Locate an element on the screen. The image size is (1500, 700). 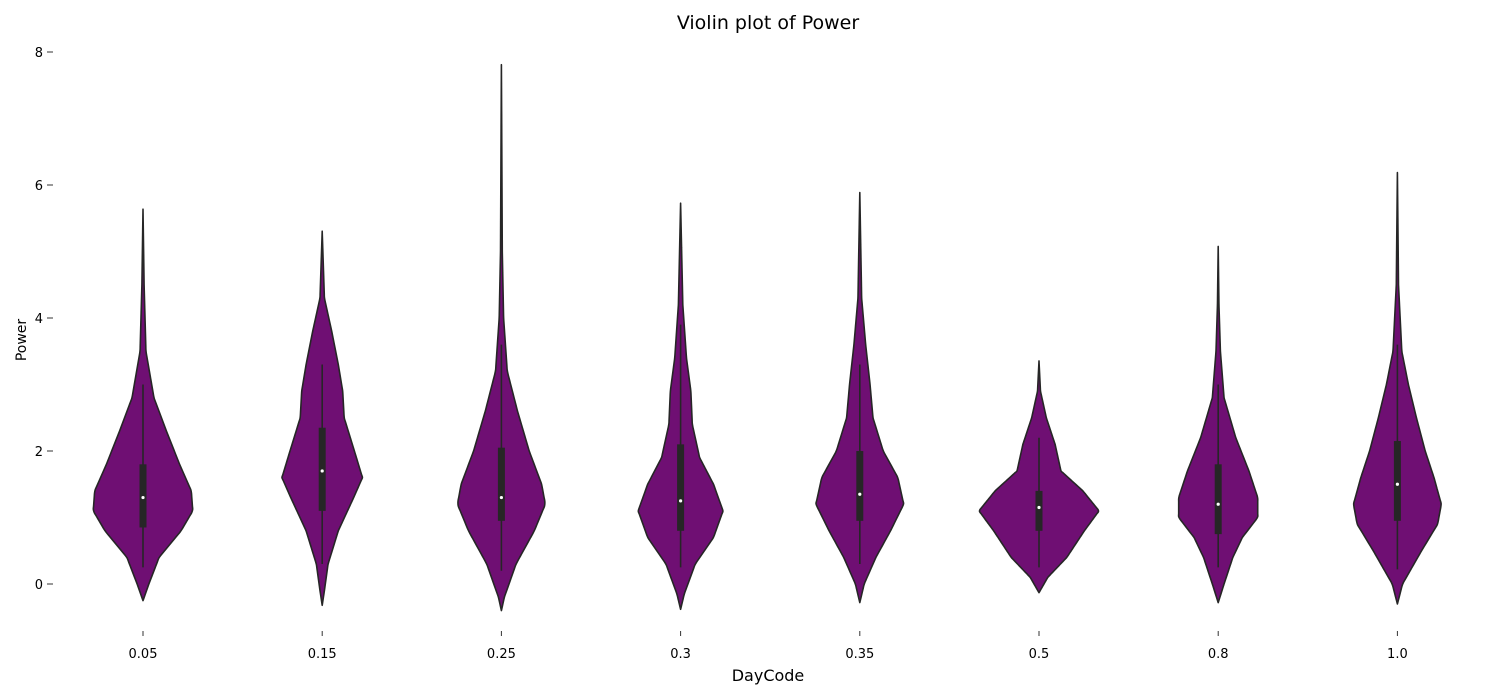
x-tick-label: 0.5 is located at coordinates (1039, 654).